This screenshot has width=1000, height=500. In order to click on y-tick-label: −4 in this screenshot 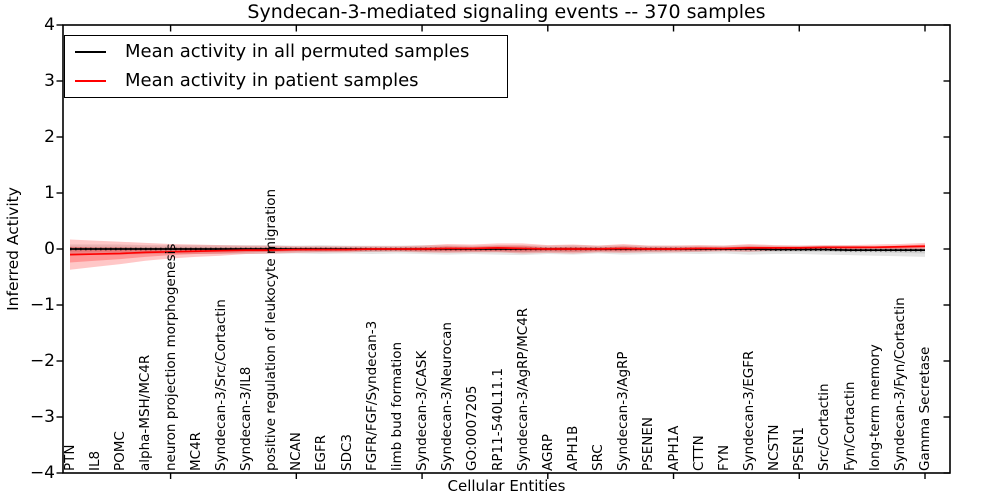, I will do `click(42, 473)`.